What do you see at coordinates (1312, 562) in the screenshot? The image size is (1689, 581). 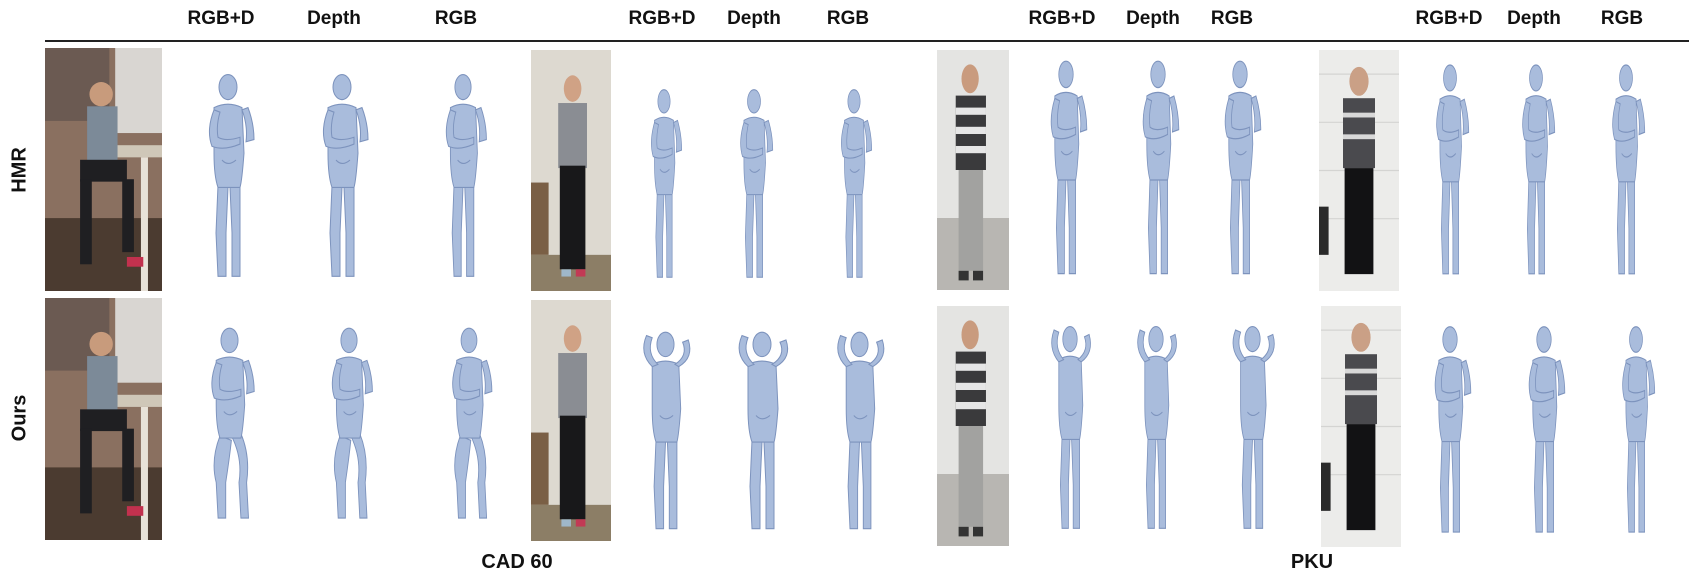 I see `dataset-label-pku: PKU` at bounding box center [1312, 562].